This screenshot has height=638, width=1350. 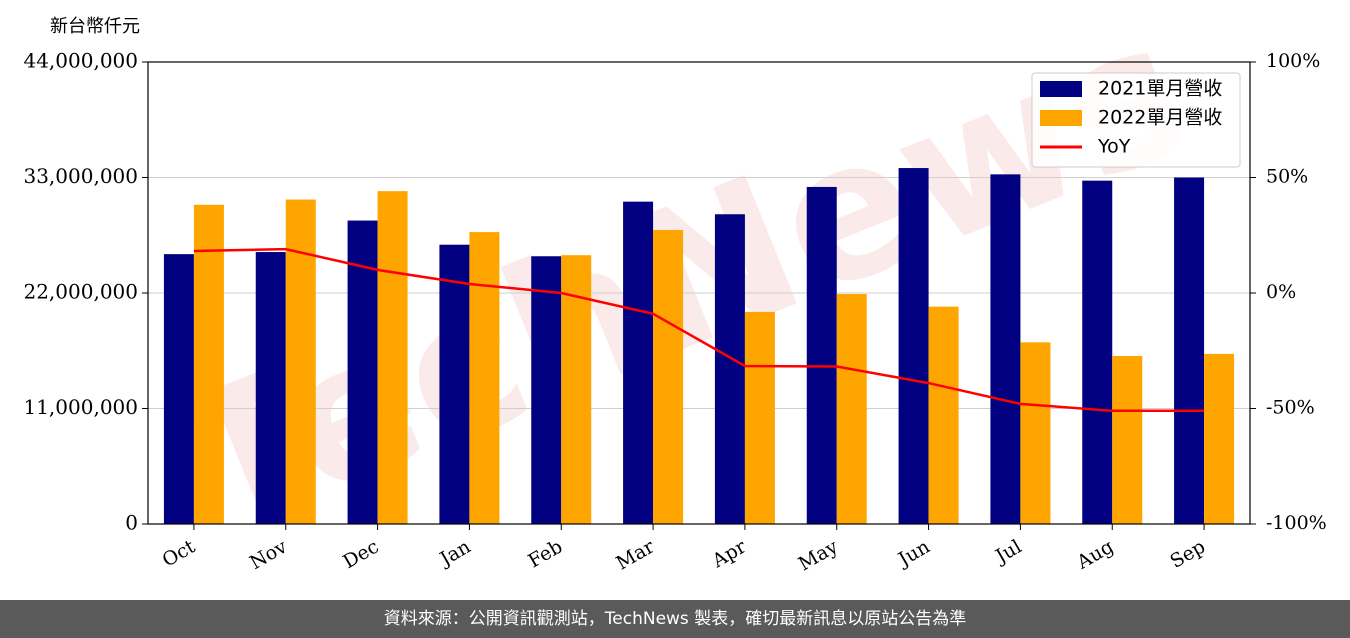 What do you see at coordinates (1287, 177) in the screenshot?
I see `y2-tick-label: 50%` at bounding box center [1287, 177].